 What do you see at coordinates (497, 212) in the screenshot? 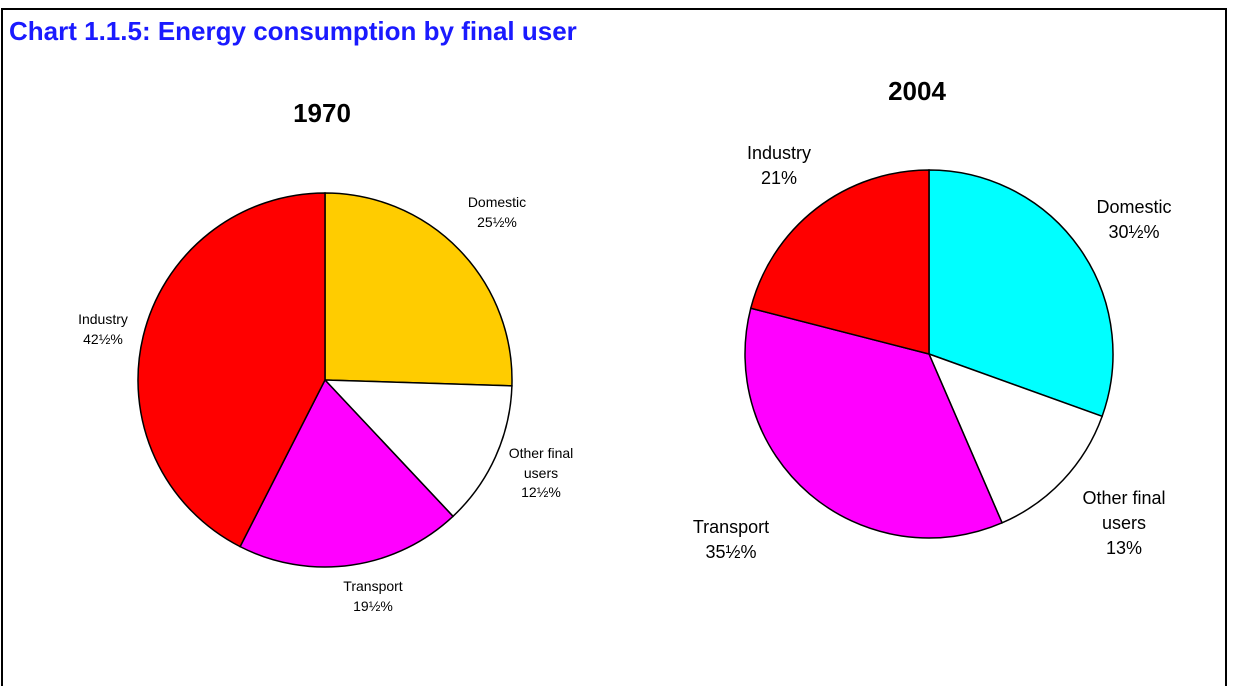
I see `slice-label: Domestic 25½%` at bounding box center [497, 212].